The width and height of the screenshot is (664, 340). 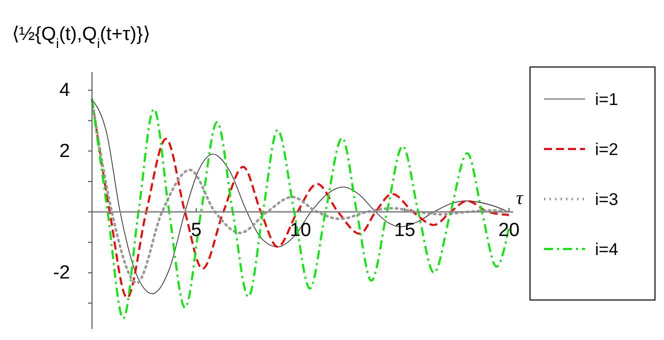 What do you see at coordinates (405, 230) in the screenshot?
I see `x-tick-label: 15` at bounding box center [405, 230].